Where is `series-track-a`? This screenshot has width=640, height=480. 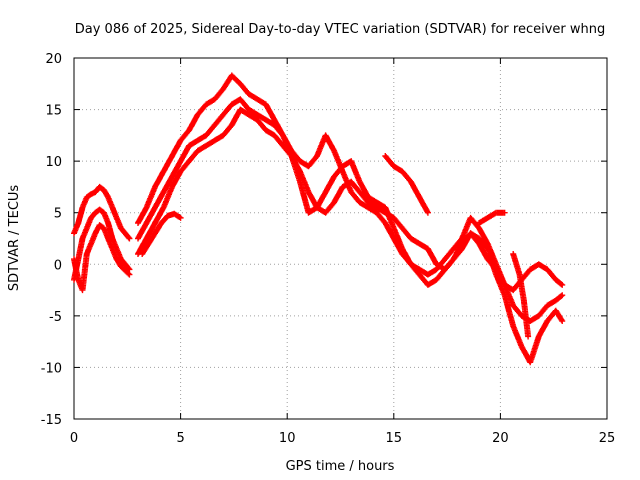 series-track-a is located at coordinates (102, 212).